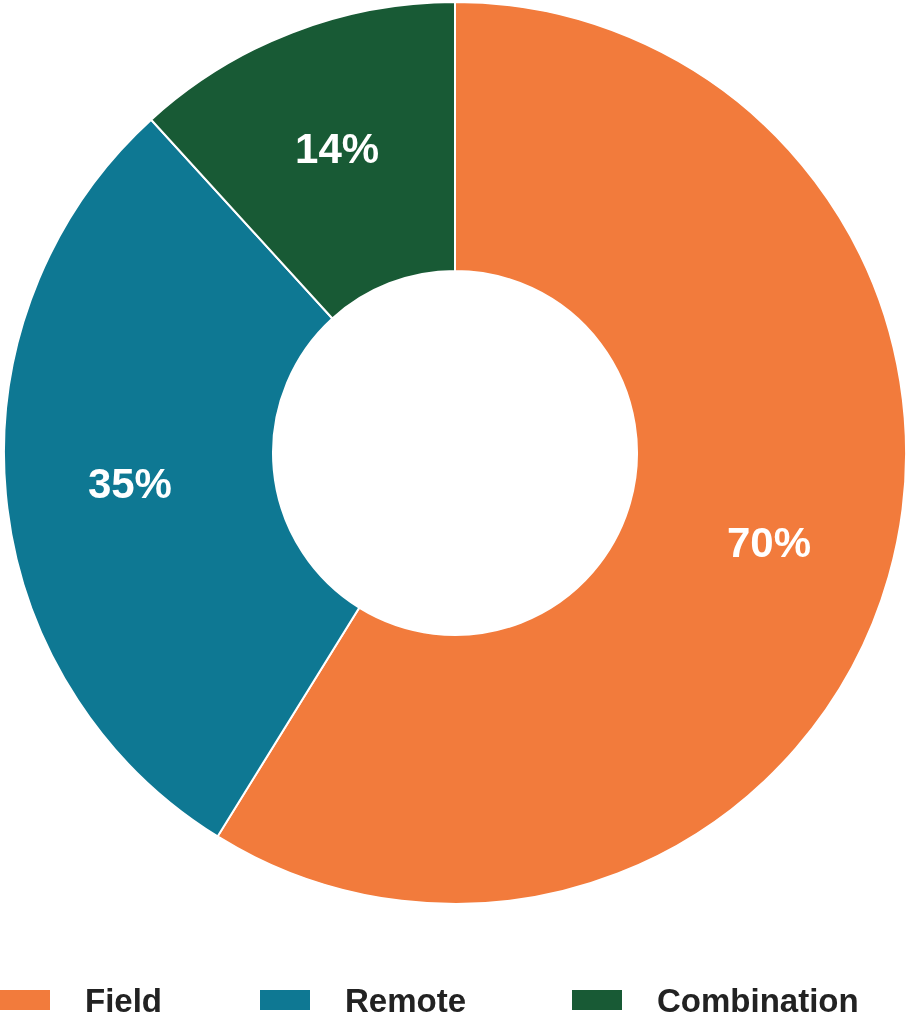 The image size is (908, 1023). Describe the element at coordinates (337, 149) in the screenshot. I see `data-label: 14%` at that location.